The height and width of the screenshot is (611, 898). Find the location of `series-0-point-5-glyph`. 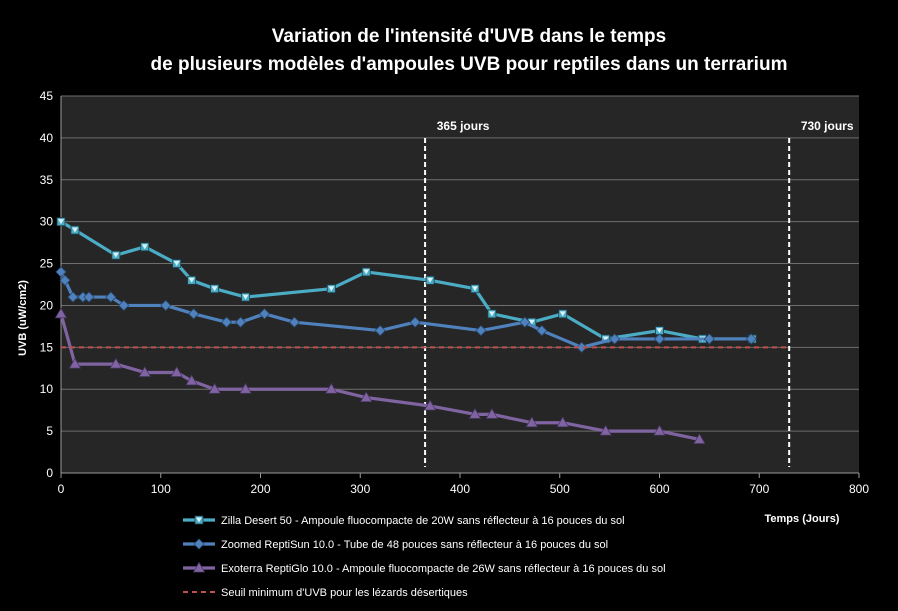

series-0-point-5-glyph is located at coordinates (191, 280).